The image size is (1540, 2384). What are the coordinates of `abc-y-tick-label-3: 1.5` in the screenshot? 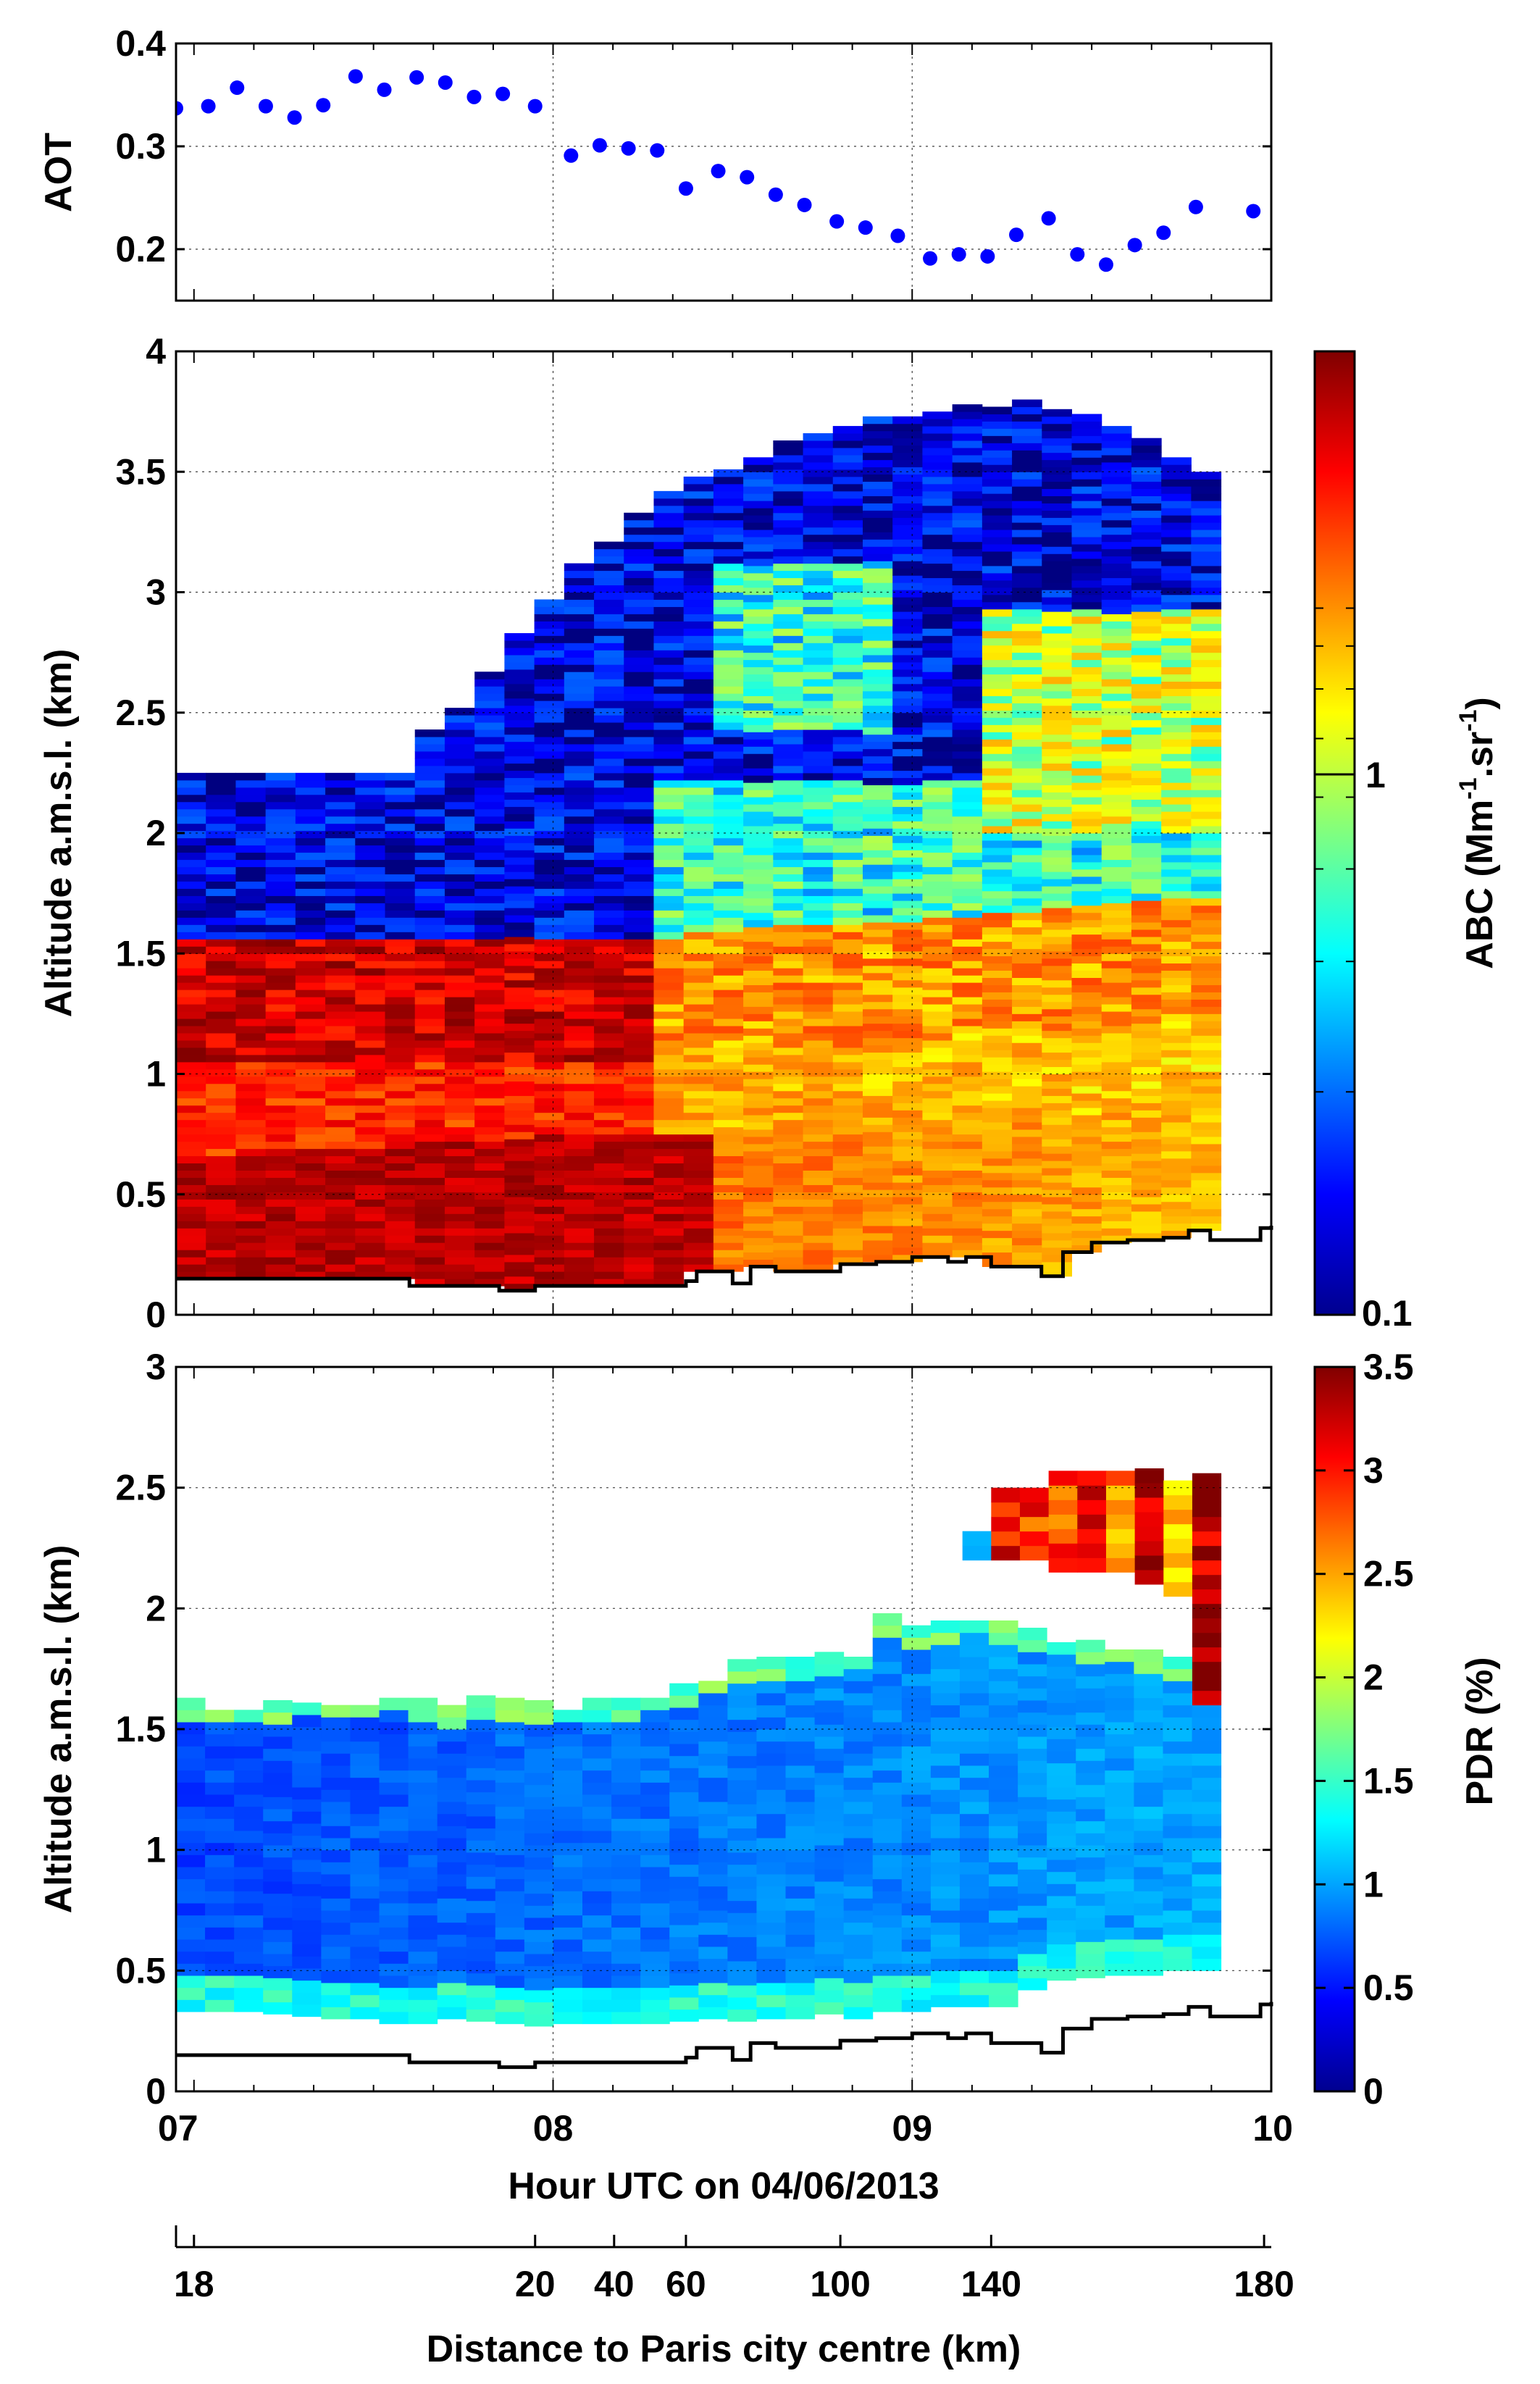 It's located at (140, 953).